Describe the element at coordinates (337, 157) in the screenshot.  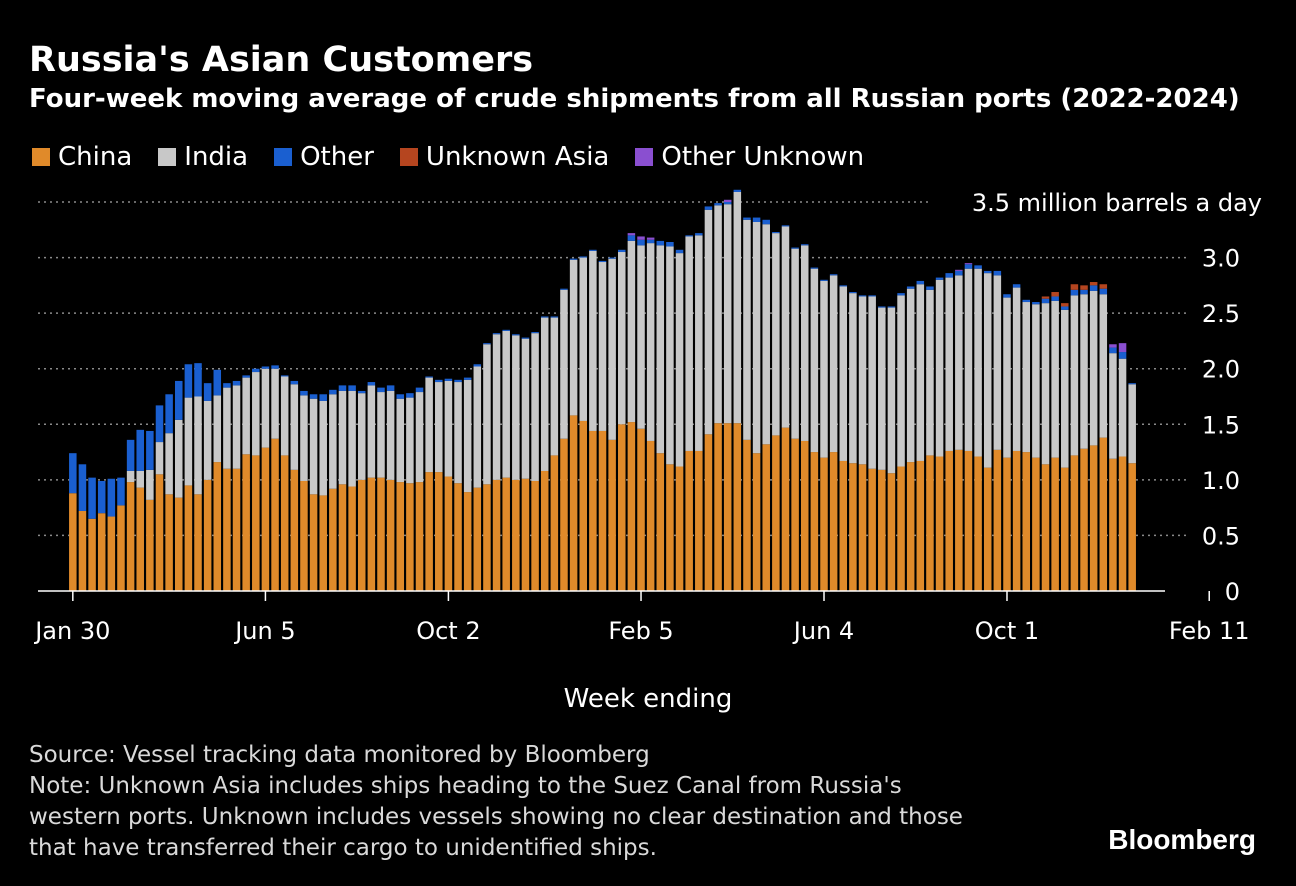
I see `legend-label-other: Other` at that location.